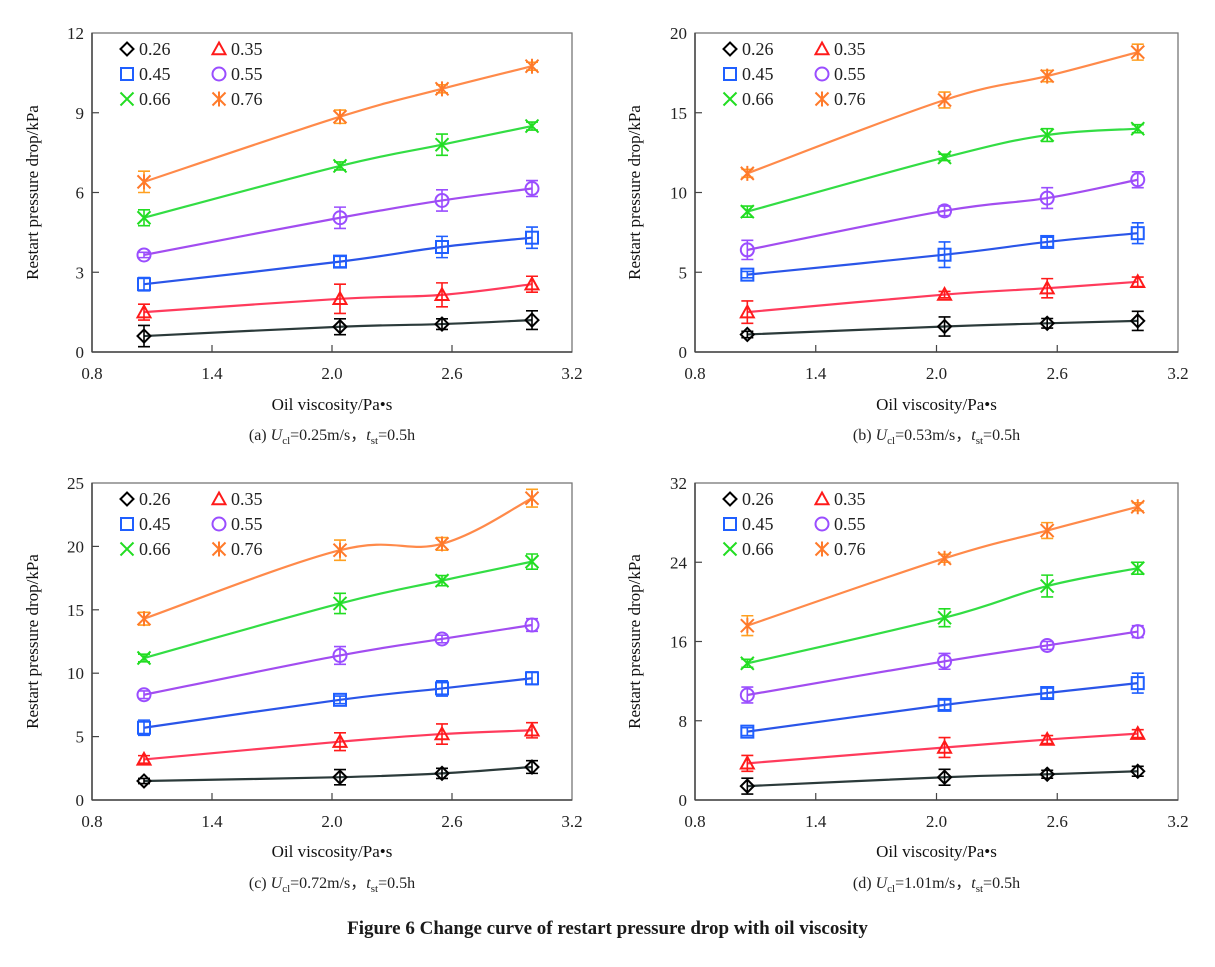 The width and height of the screenshot is (1215, 967). What do you see at coordinates (678, 33) in the screenshot?
I see `y-tick-label: 20` at bounding box center [678, 33].